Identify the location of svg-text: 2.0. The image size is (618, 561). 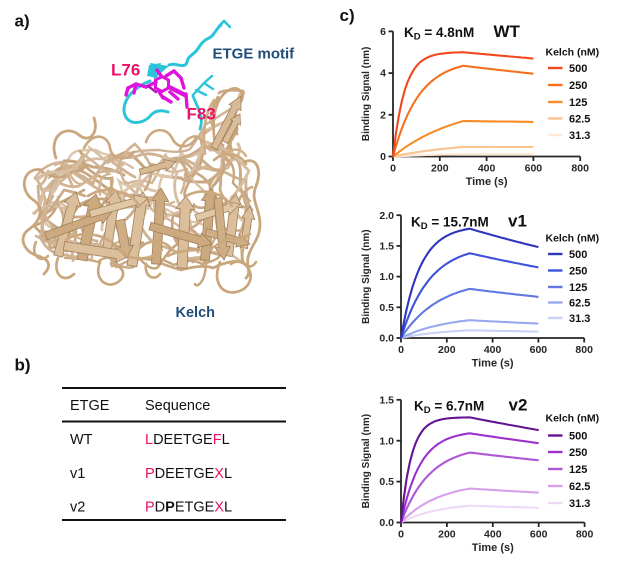
(386, 216).